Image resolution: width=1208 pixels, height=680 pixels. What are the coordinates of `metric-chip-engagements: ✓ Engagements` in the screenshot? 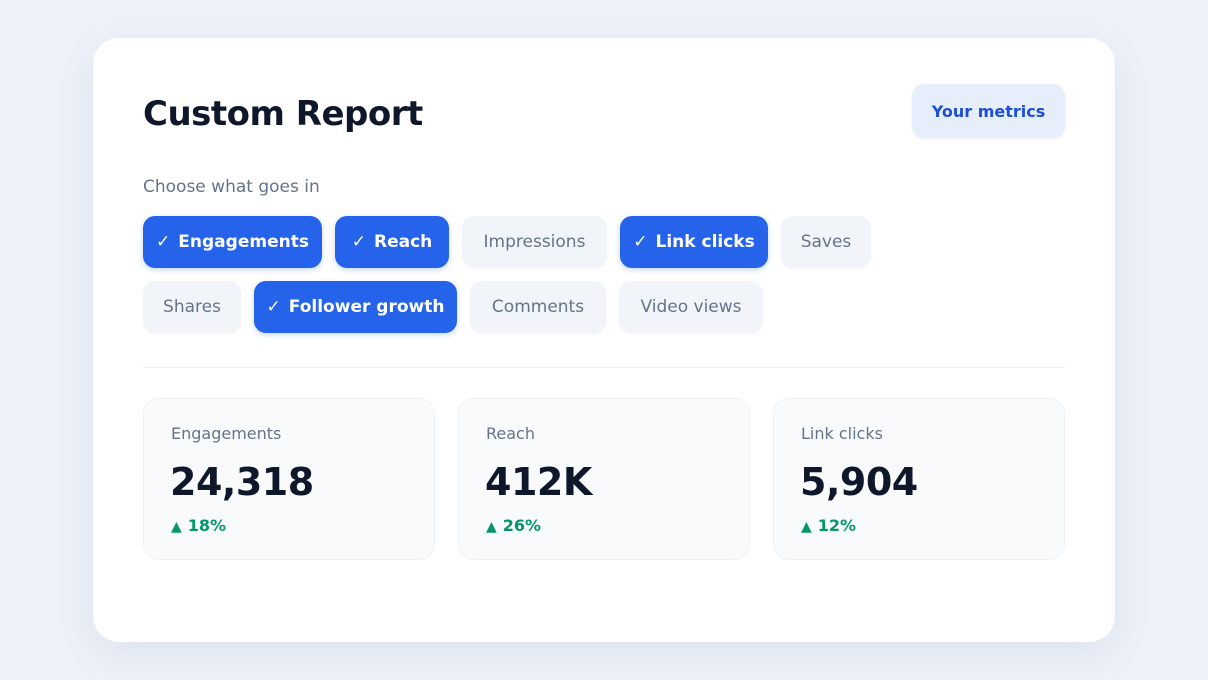 It's located at (232, 242).